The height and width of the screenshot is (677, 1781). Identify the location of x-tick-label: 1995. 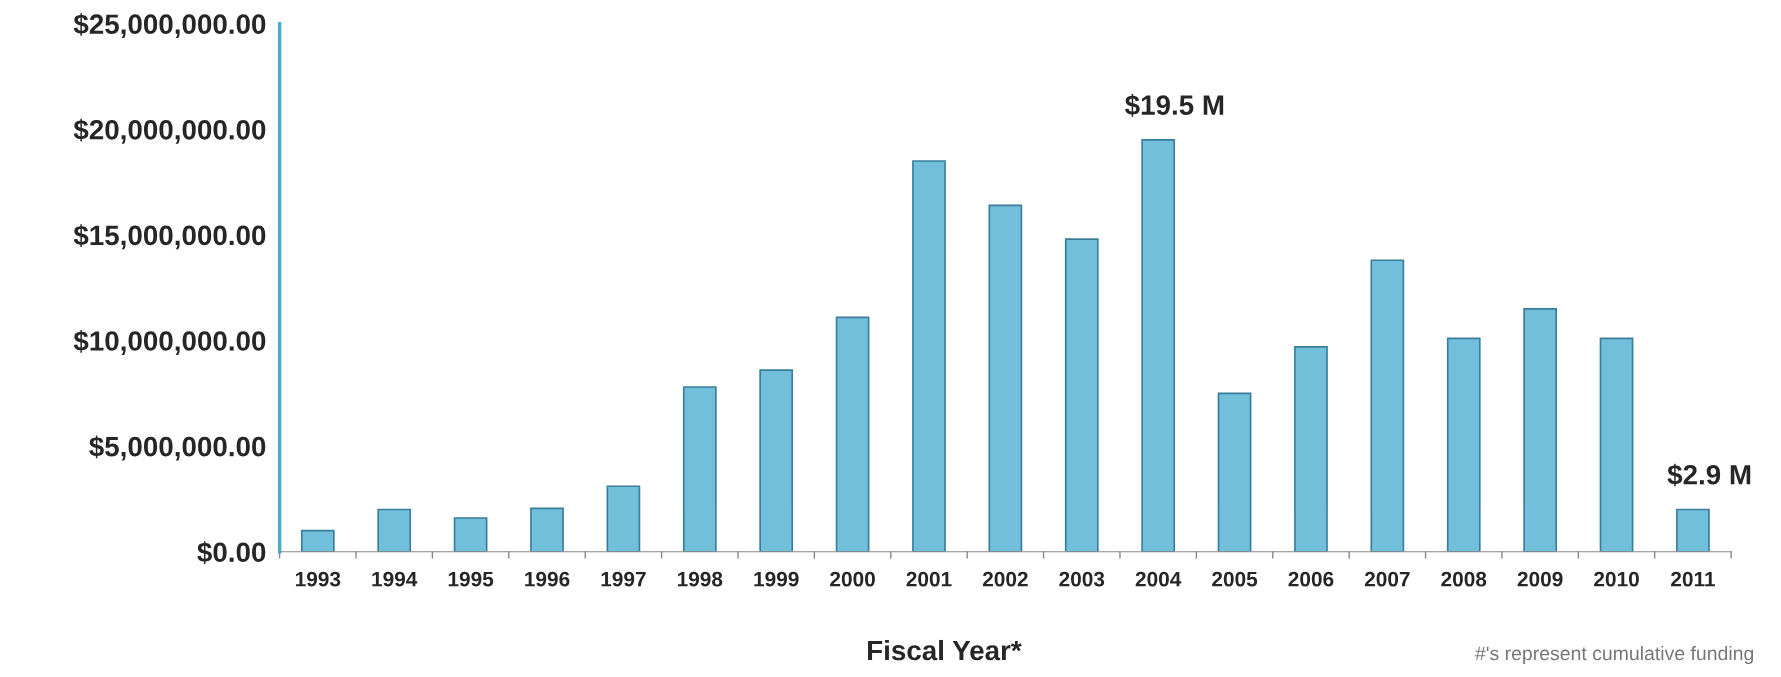
(471, 579).